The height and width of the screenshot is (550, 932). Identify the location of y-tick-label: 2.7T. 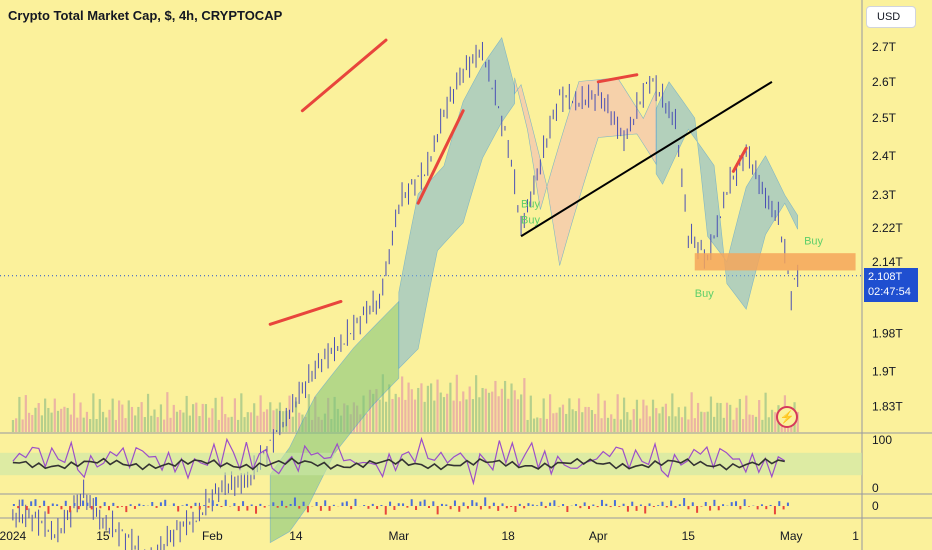
(884, 47).